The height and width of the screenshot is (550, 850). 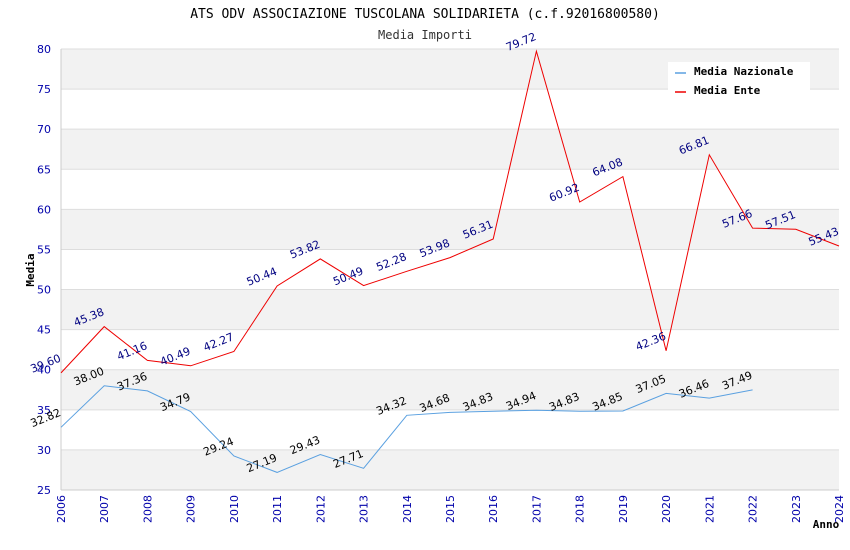 I want to click on x-tick-label: 2009, so click(x=191, y=509).